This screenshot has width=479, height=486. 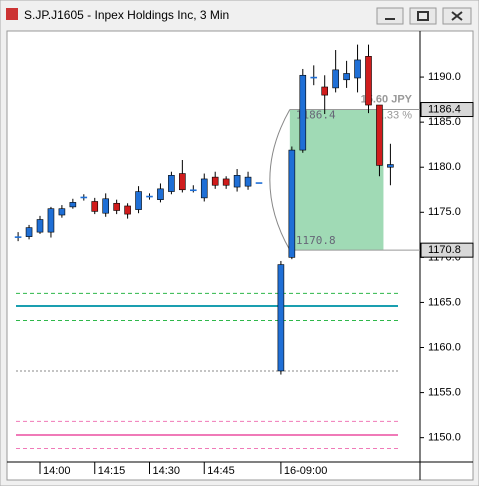 I want to click on maximize-button, so click(x=423, y=16).